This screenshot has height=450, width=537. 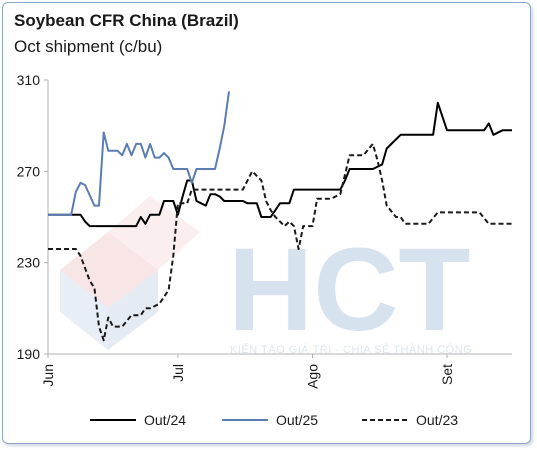 I want to click on y-tick-label: 230, so click(x=29, y=263).